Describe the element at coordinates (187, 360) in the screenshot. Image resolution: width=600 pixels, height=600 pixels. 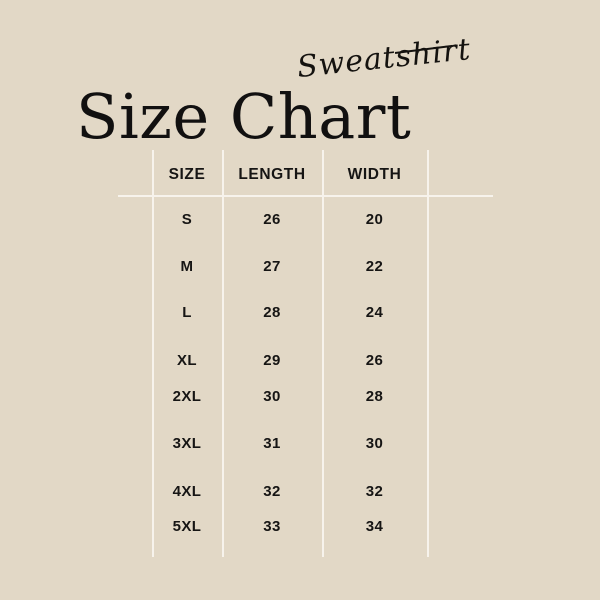
I see `table-row: XL` at that location.